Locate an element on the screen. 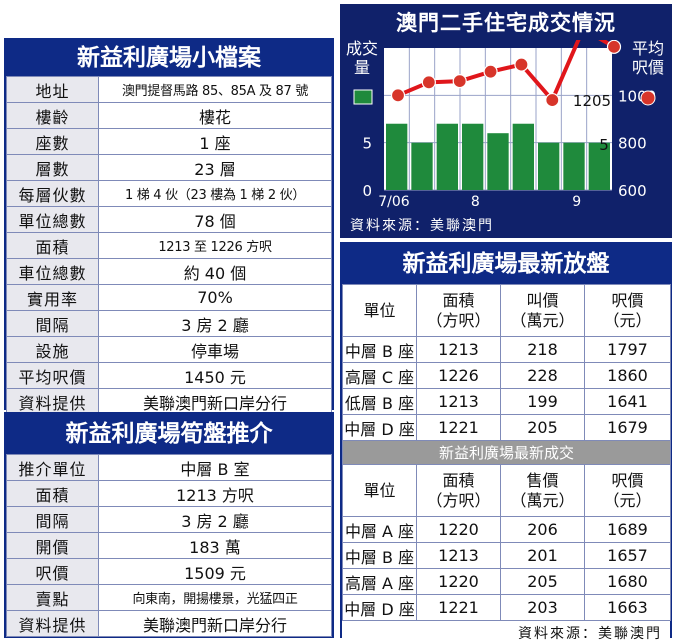 This screenshot has height=641, width=675. profile-label: 間隔 is located at coordinates (52, 323).